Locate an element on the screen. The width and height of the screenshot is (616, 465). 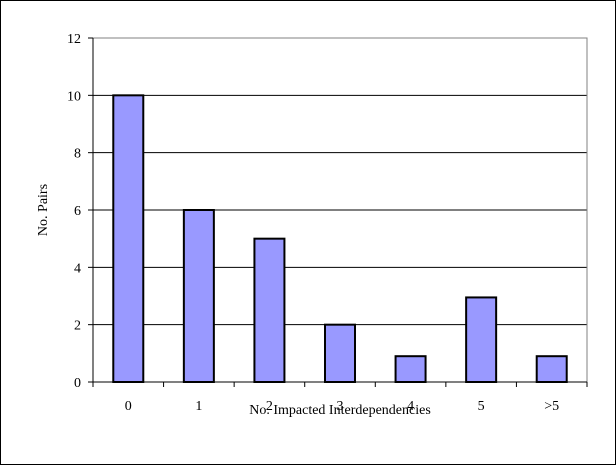
x-tick-label: 5 is located at coordinates (481, 406).